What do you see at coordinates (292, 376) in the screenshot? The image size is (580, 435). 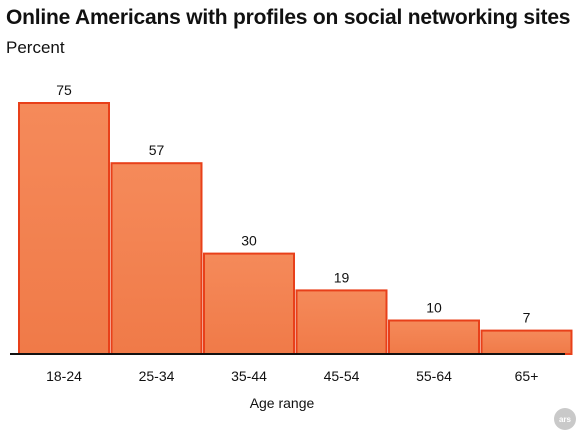 I see `x-tick-labels-group: 18-24 25-34 35-44 45-54 55-64 65+` at bounding box center [292, 376].